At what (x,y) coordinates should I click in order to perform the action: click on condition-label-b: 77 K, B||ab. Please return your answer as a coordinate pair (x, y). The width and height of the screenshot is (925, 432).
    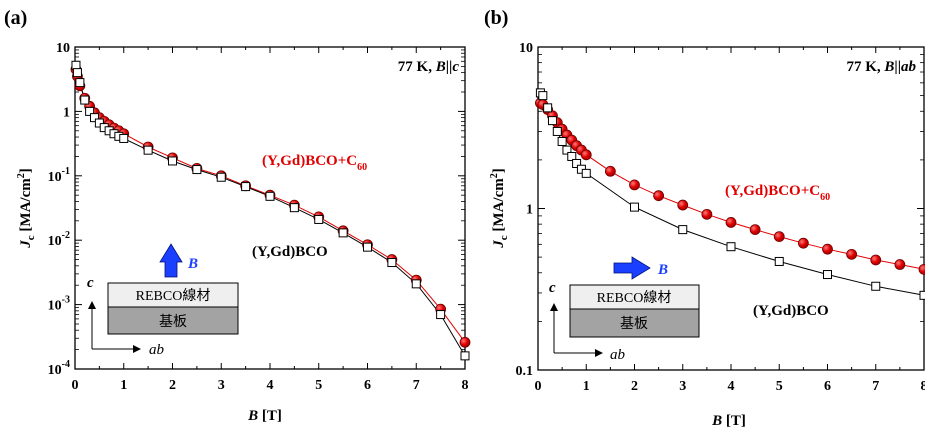
    Looking at the image, I should click on (881, 67).